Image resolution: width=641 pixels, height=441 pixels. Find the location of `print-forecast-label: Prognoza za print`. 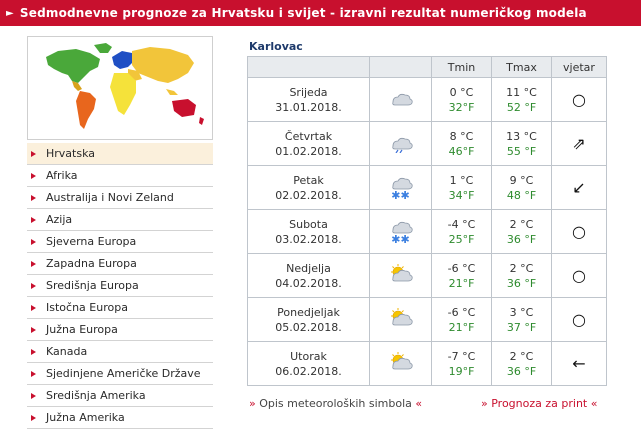

print-forecast-label: Prognoza za print is located at coordinates (539, 403).